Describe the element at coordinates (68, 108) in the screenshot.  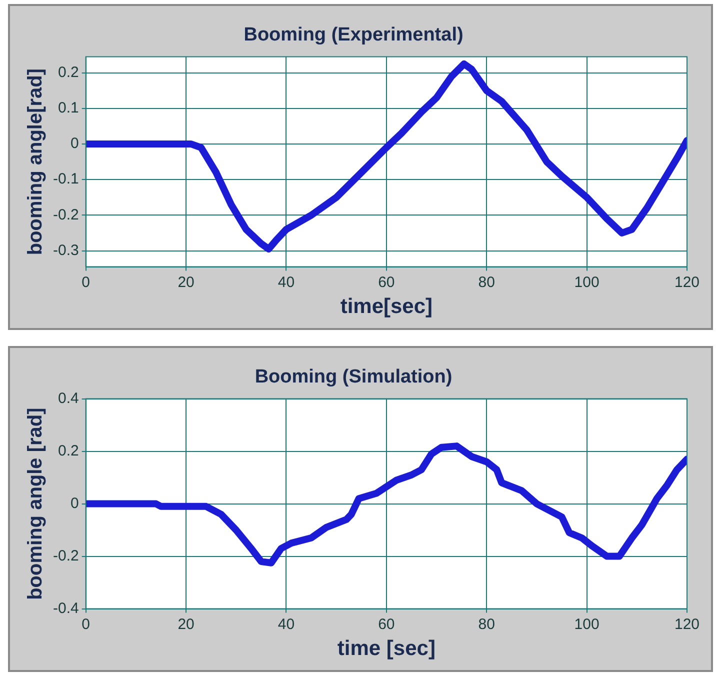
I see `y-tick-label: 0.1` at that location.